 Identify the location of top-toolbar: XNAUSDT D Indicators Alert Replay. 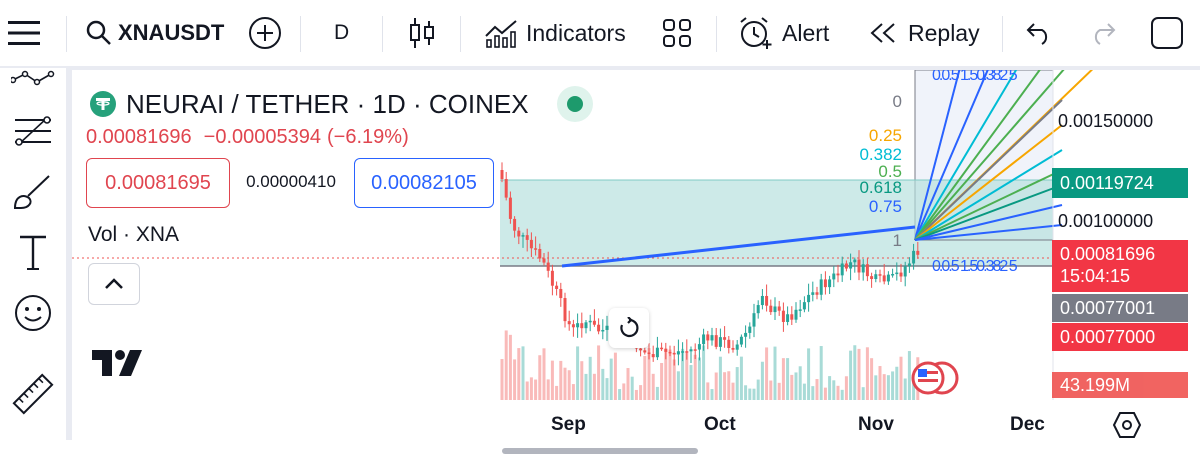
(600, 33).